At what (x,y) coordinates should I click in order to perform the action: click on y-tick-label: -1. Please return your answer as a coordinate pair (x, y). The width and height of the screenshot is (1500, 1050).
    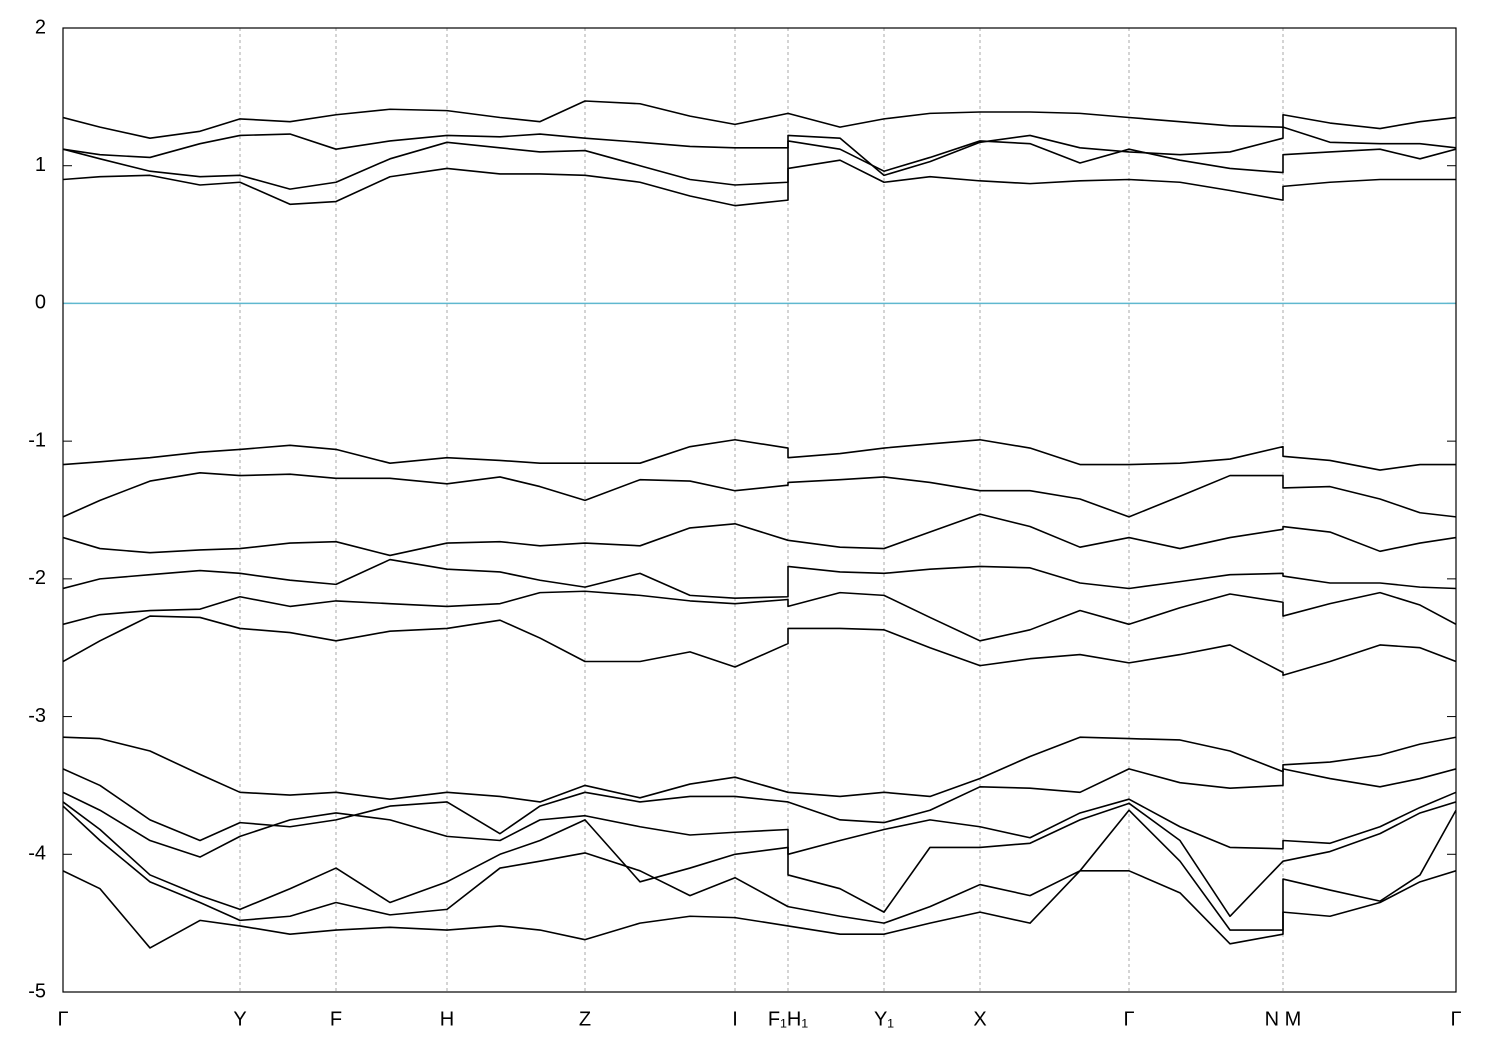
    Looking at the image, I should click on (37, 440).